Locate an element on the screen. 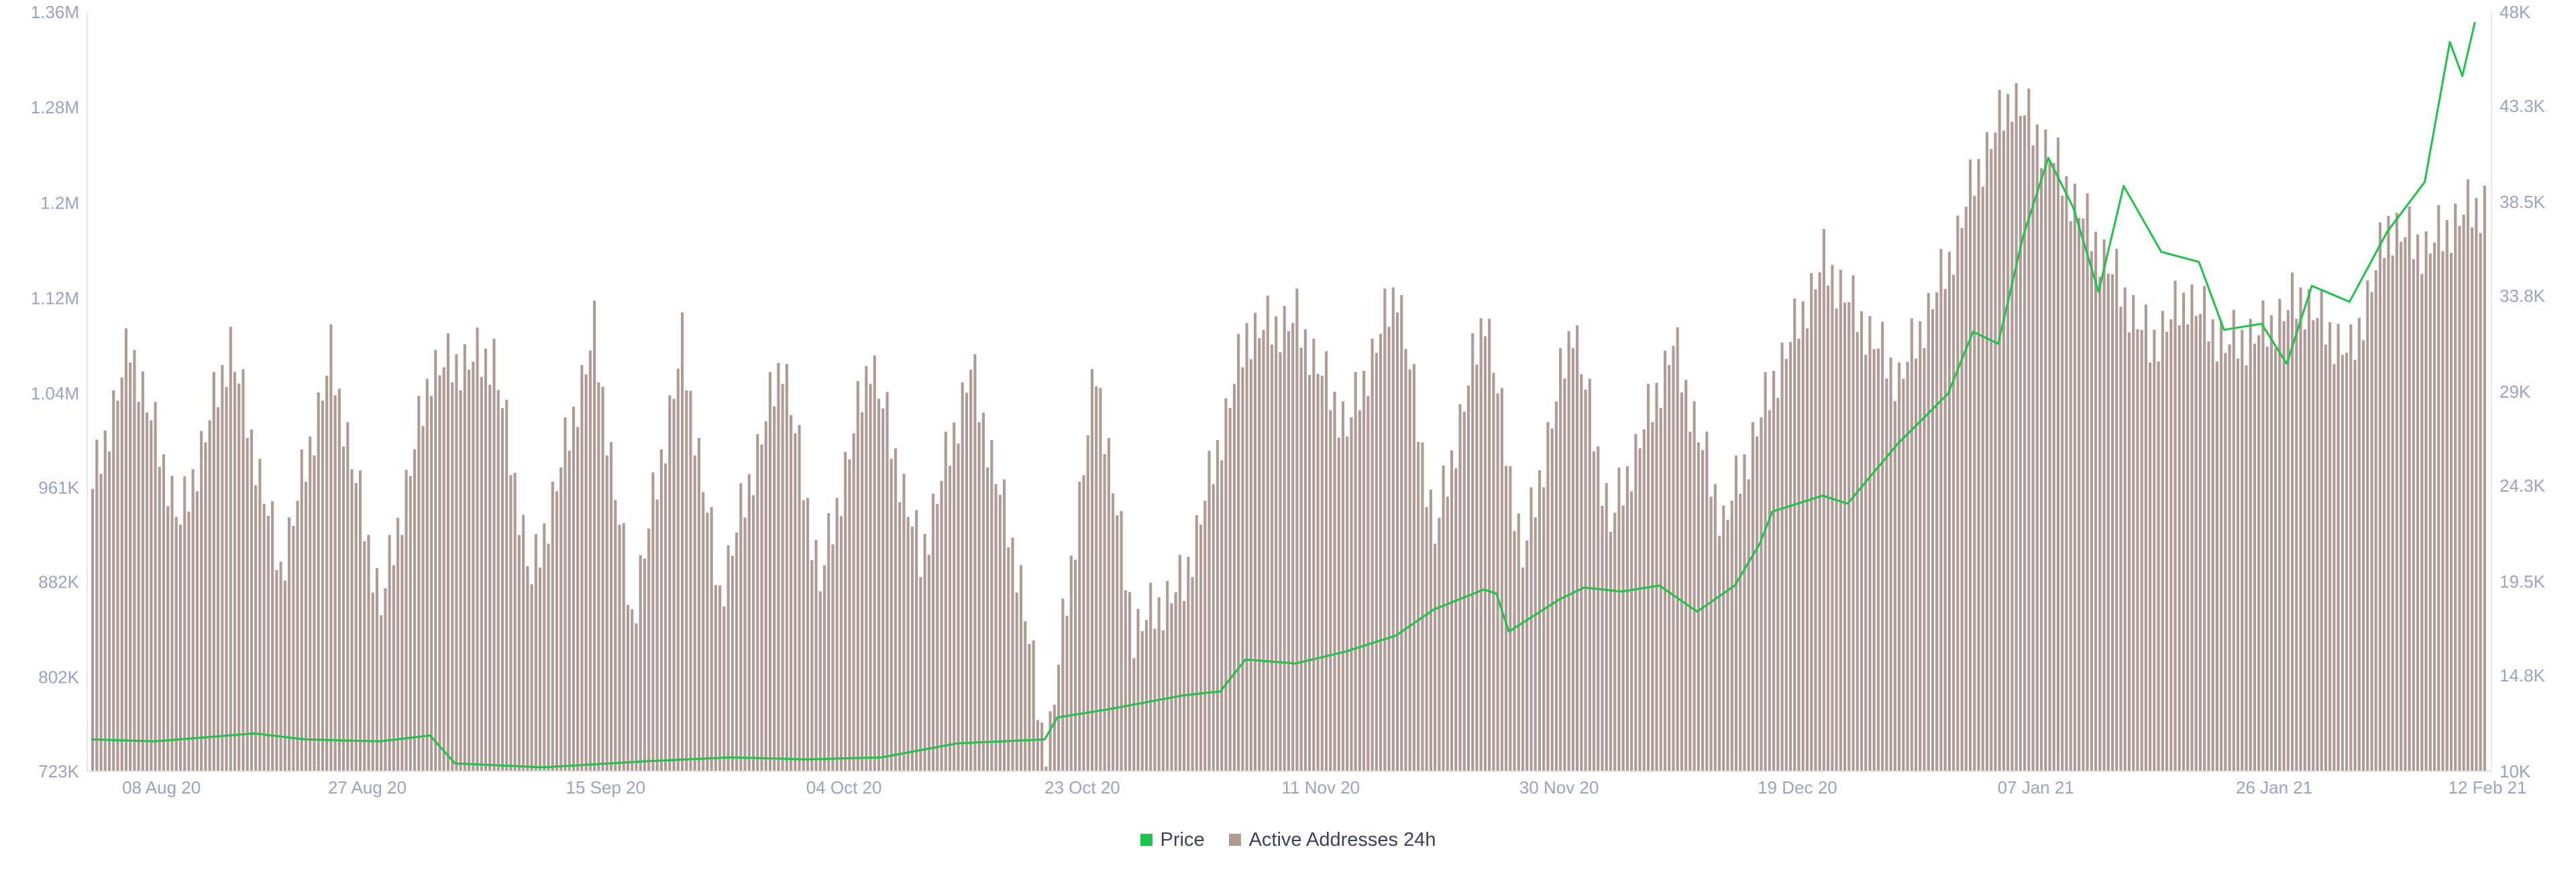 Image resolution: width=2576 pixels, height=872 pixels. legend-item-active-addresses: Active Addresses 24h is located at coordinates (1332, 839).